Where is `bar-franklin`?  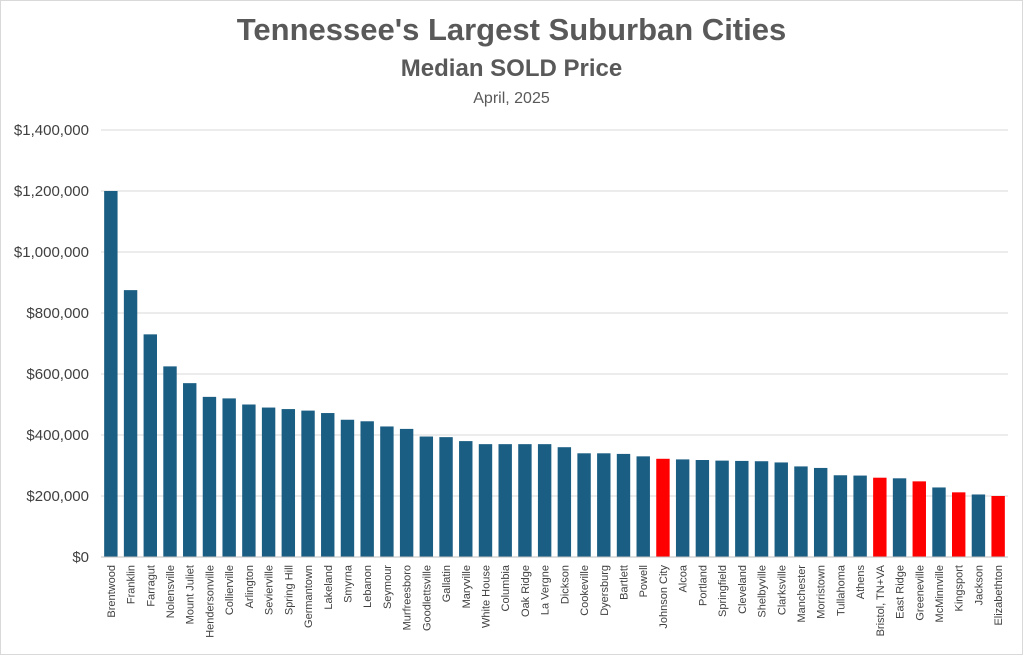 bar-franklin is located at coordinates (130, 423).